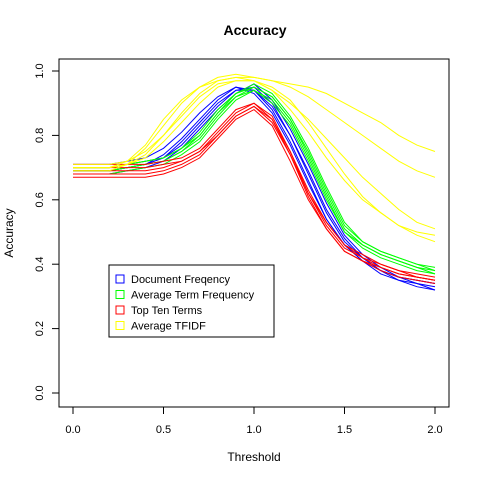  I want to click on y-tick-label: 0.4, so click(40, 264).